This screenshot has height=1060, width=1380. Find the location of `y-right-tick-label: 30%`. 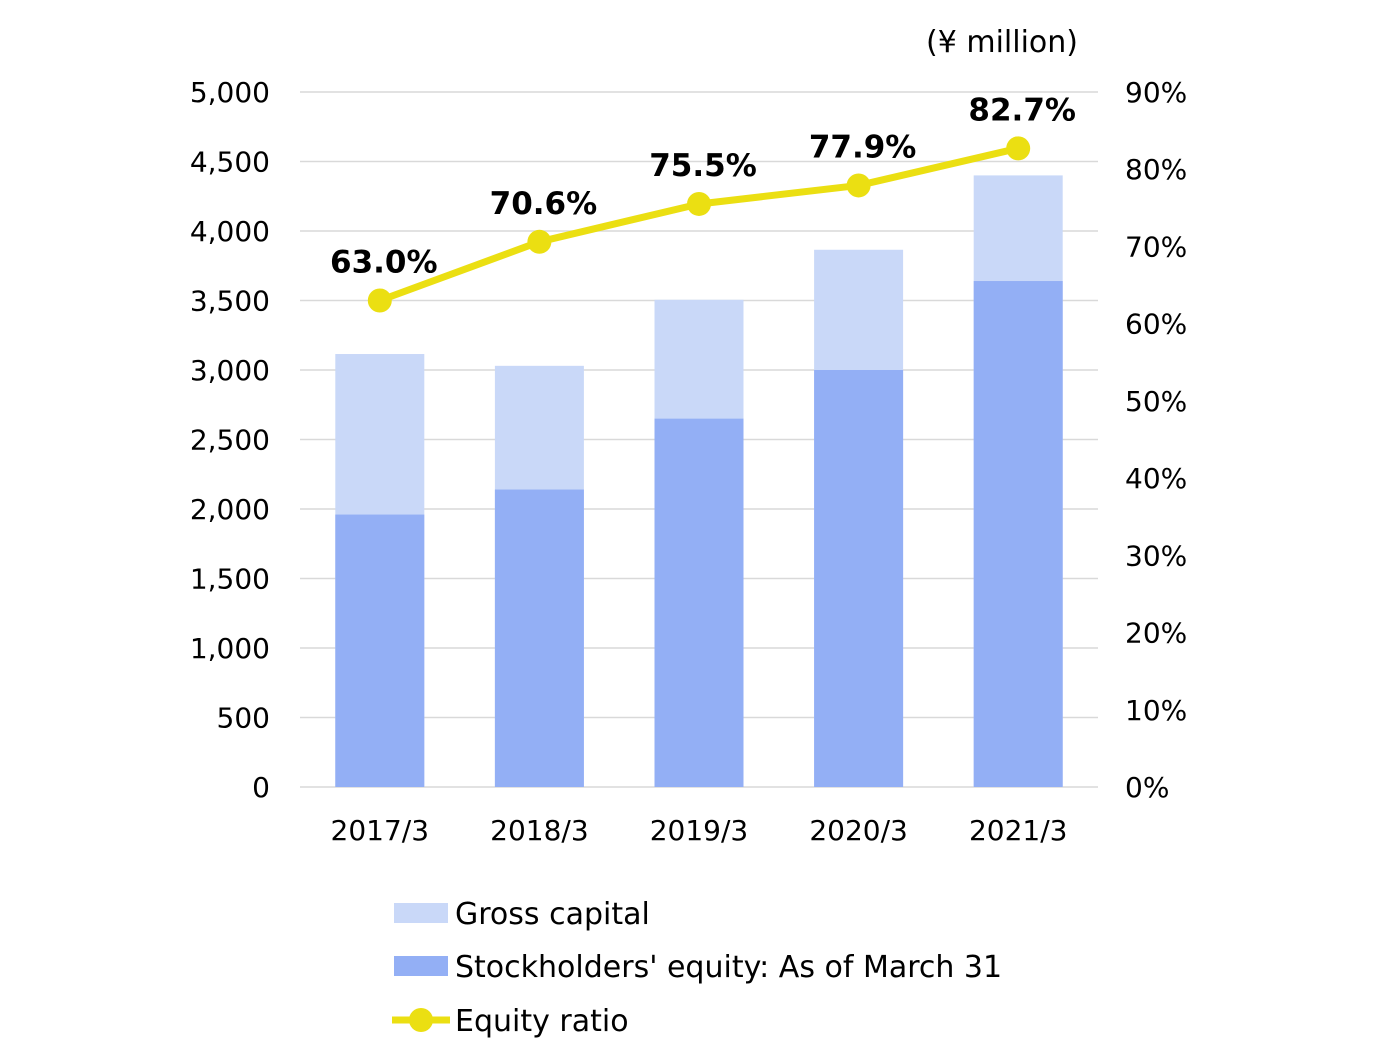

y-right-tick-label: 30% is located at coordinates (1156, 555).